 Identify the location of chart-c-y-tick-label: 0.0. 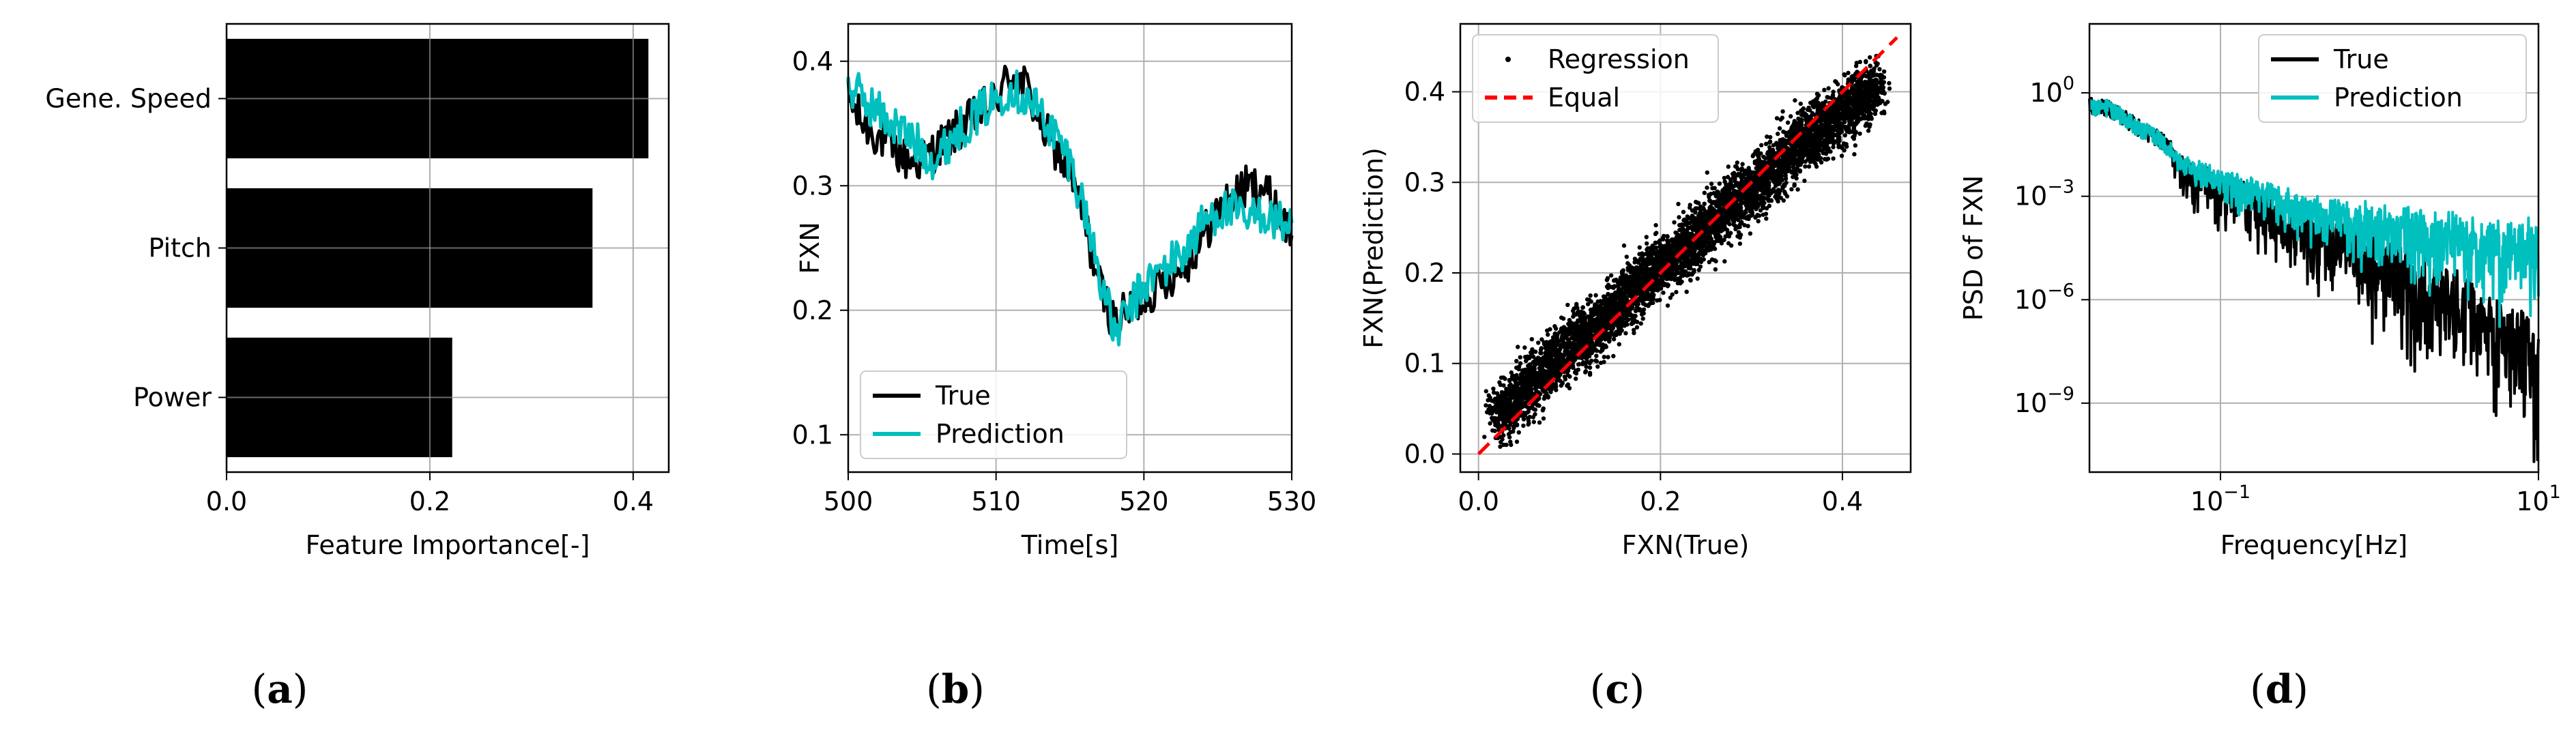
(1424, 454).